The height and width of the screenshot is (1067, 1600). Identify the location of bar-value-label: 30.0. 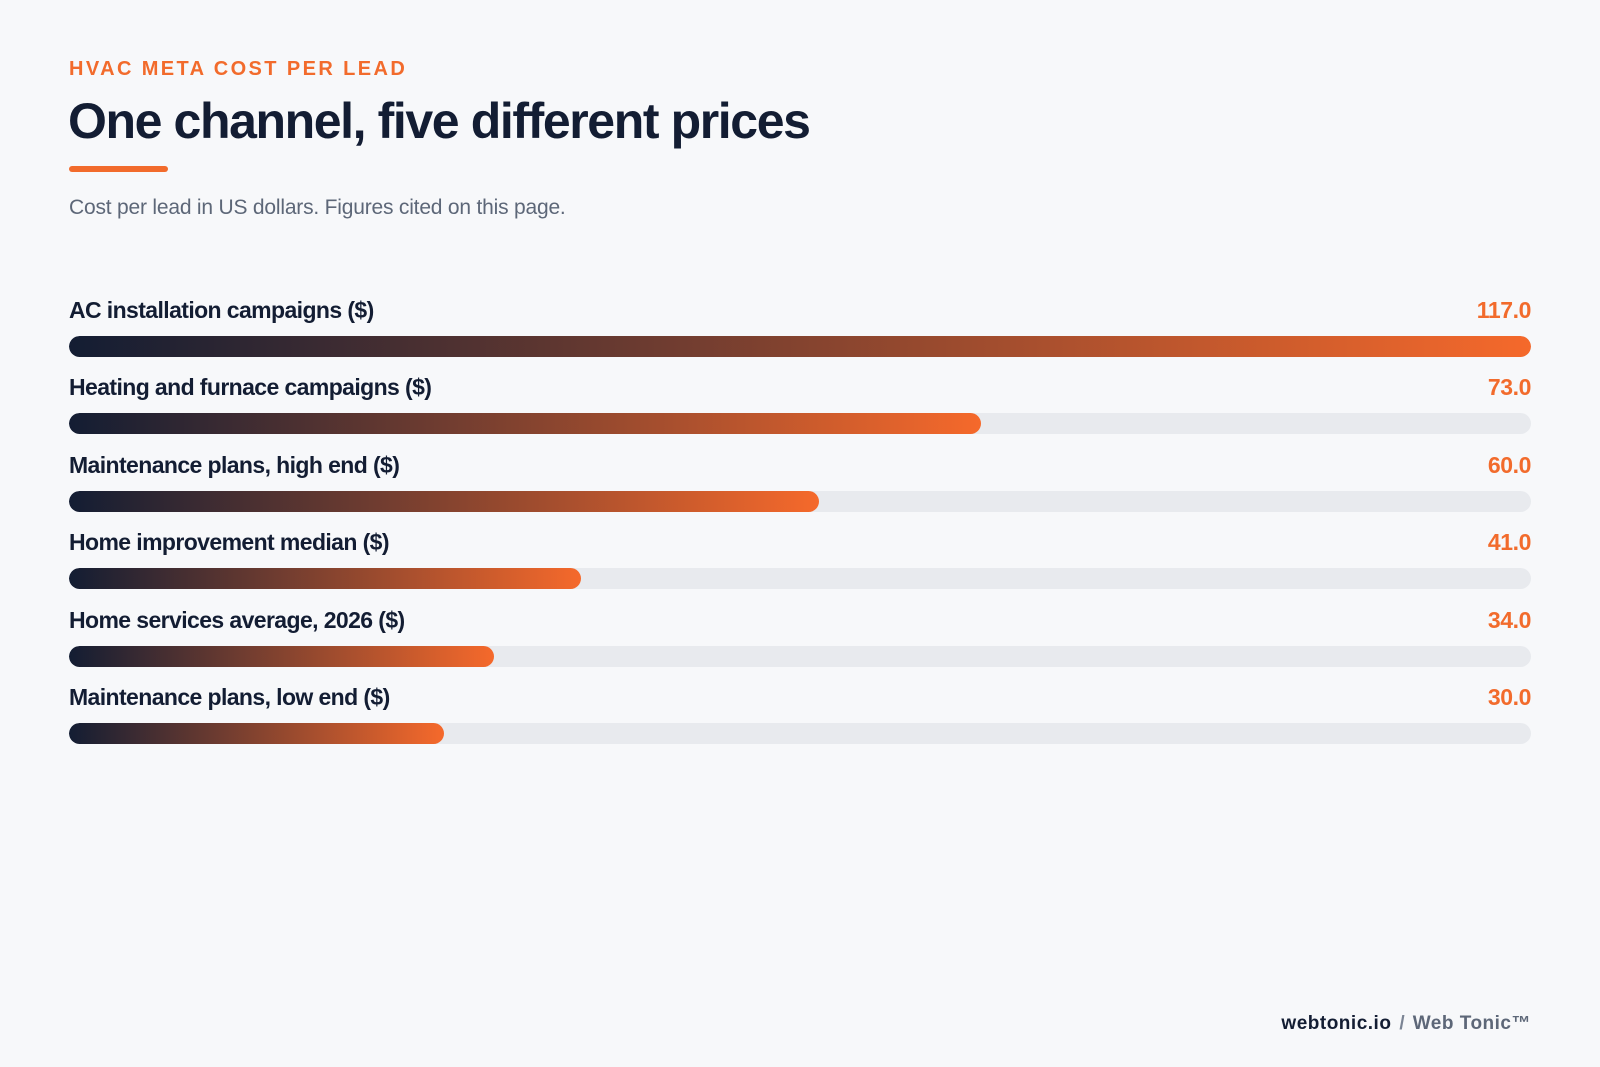
(1509, 696).